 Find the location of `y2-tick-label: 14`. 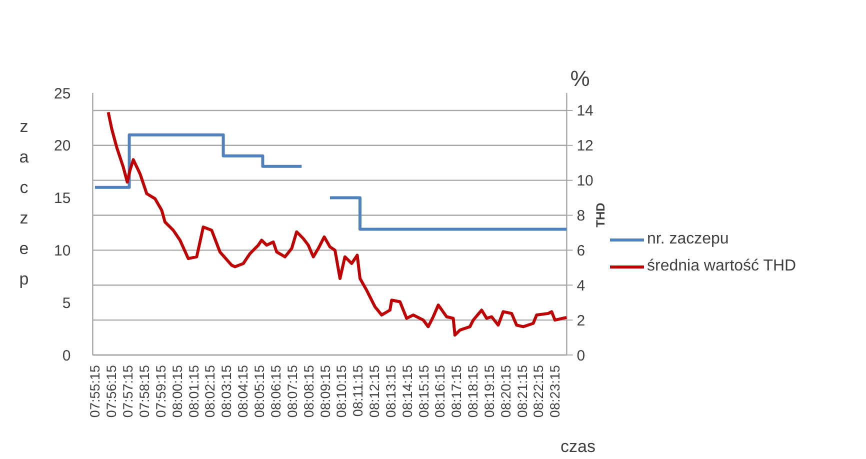

y2-tick-label: 14 is located at coordinates (585, 111).